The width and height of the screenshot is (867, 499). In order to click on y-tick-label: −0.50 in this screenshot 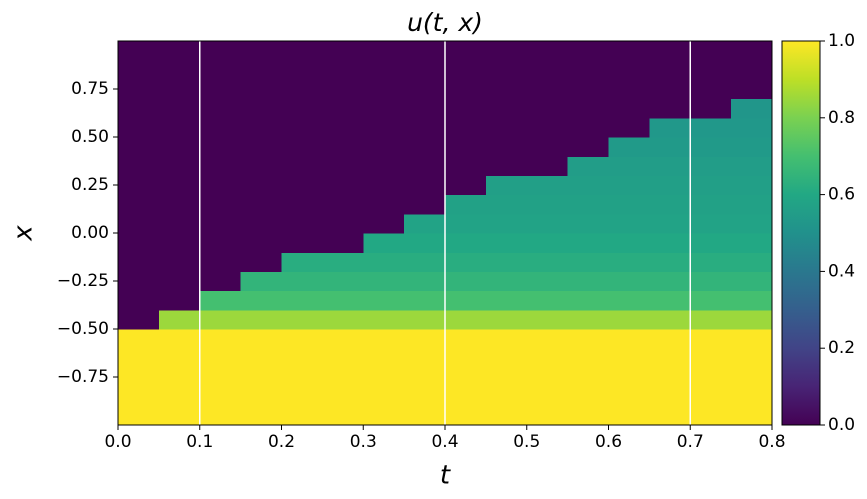, I will do `click(83, 329)`.